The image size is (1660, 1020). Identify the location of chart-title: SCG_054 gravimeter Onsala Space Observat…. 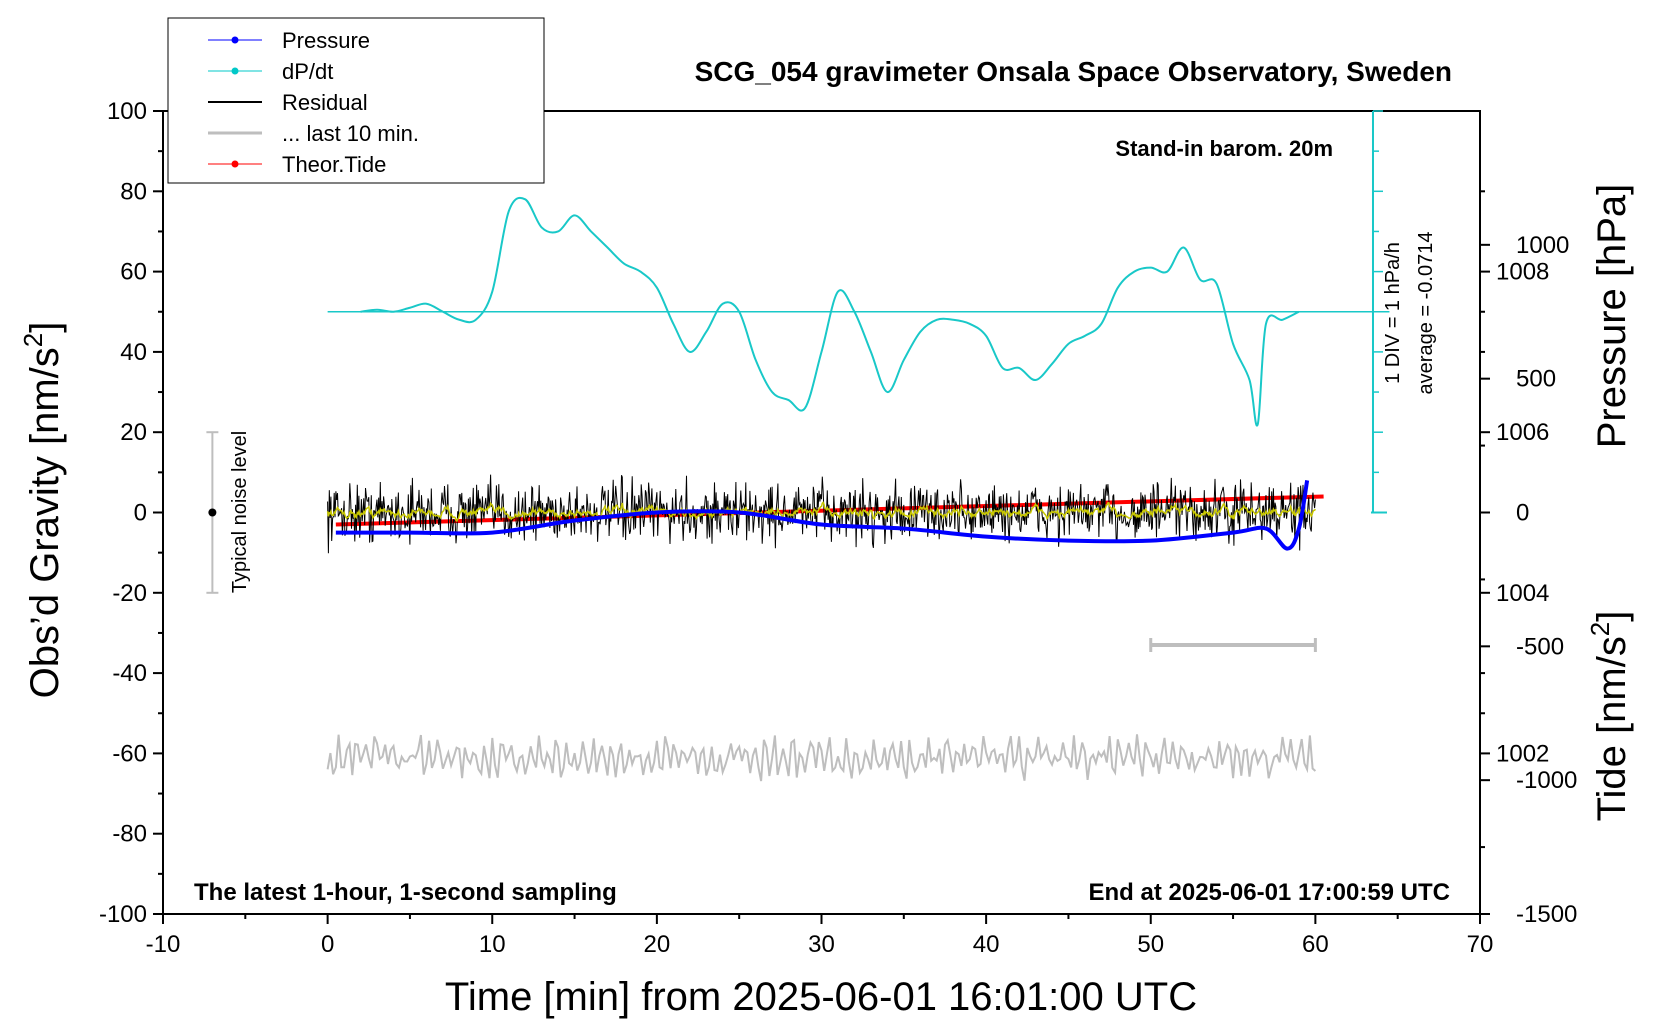
(1073, 71).